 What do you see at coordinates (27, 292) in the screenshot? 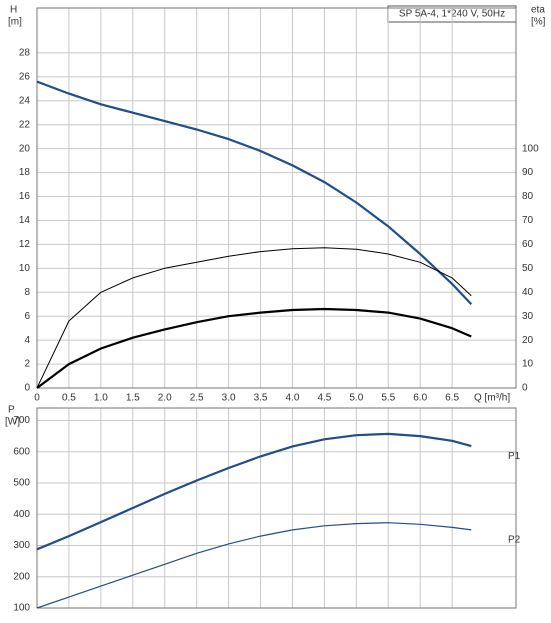
I see `y-tick-label: 8` at bounding box center [27, 292].